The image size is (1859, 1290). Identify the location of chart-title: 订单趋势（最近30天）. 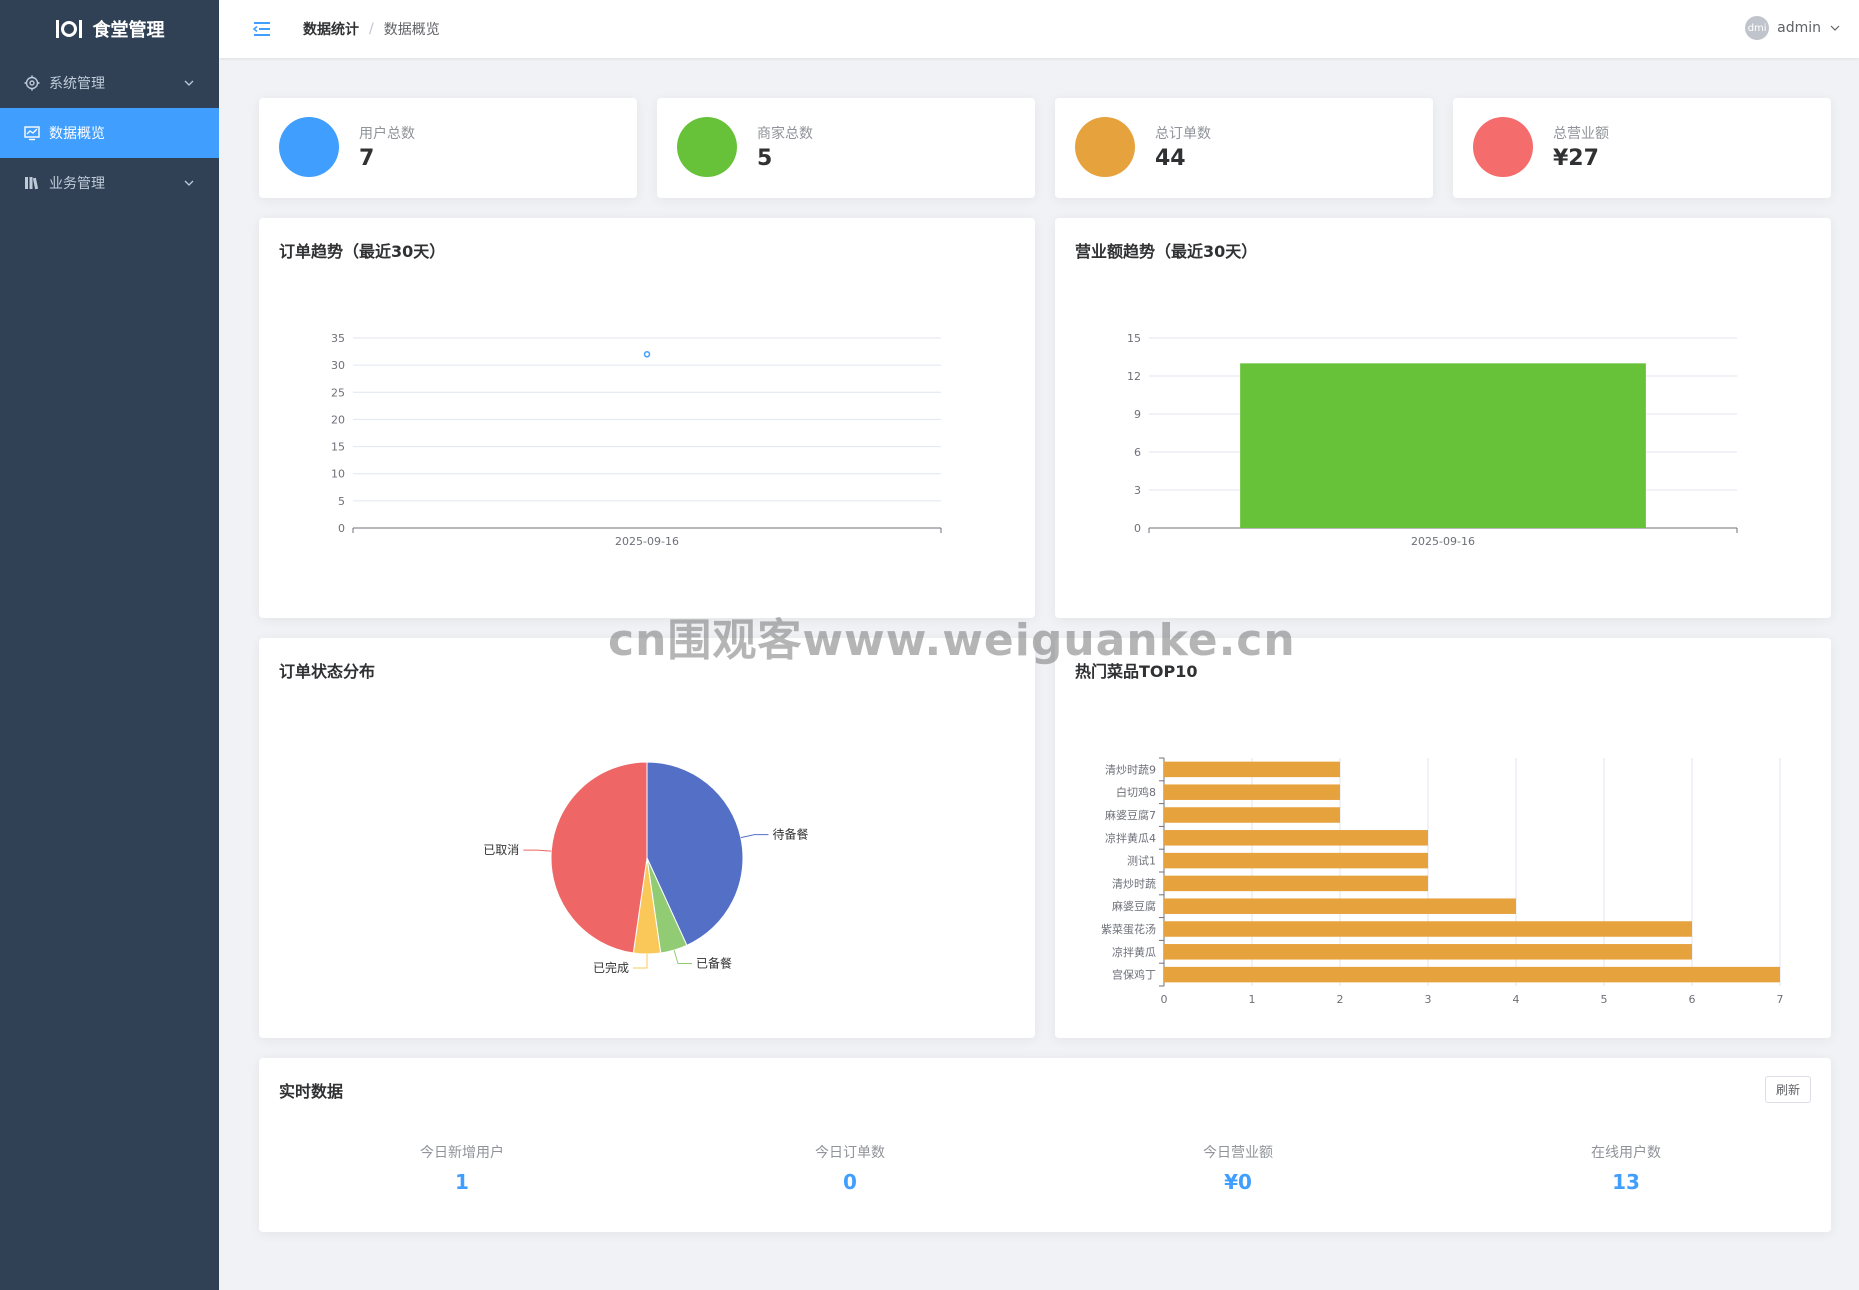
(362, 251).